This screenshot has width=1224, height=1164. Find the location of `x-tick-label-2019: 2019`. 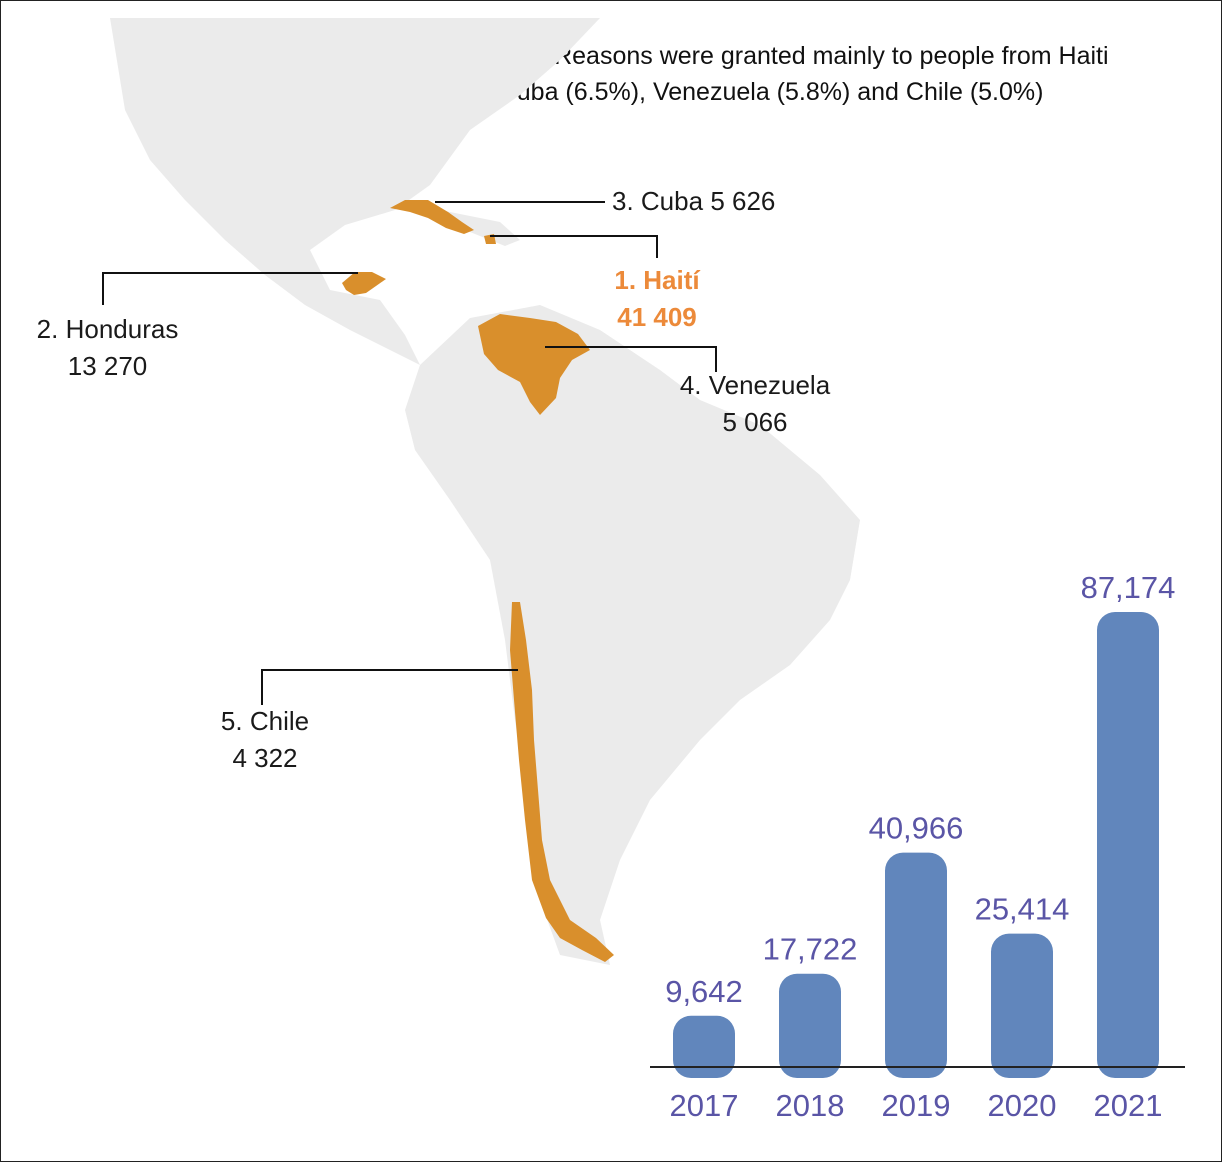

x-tick-label-2019: 2019 is located at coordinates (916, 1105).